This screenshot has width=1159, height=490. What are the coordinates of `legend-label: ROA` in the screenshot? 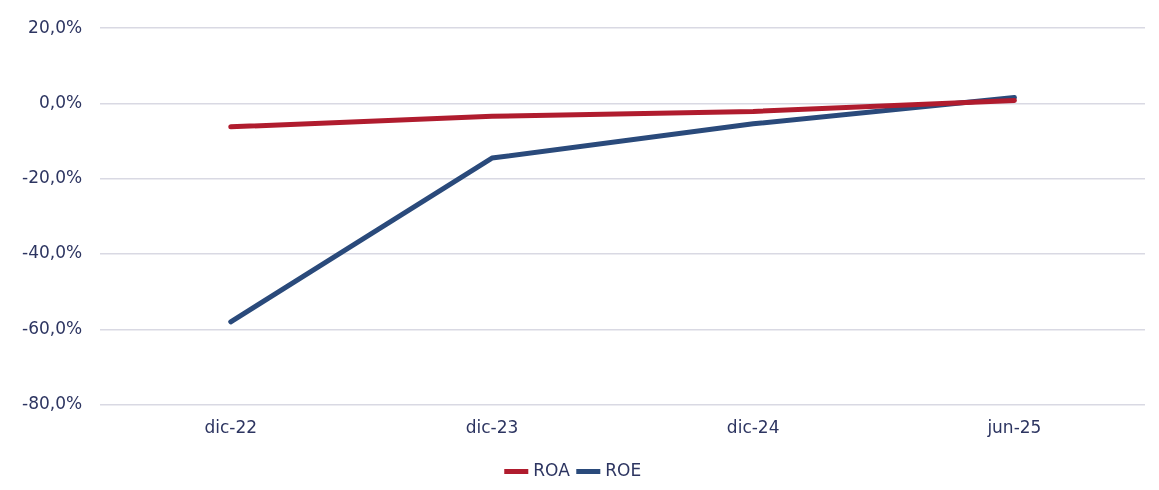 It's located at (552, 469).